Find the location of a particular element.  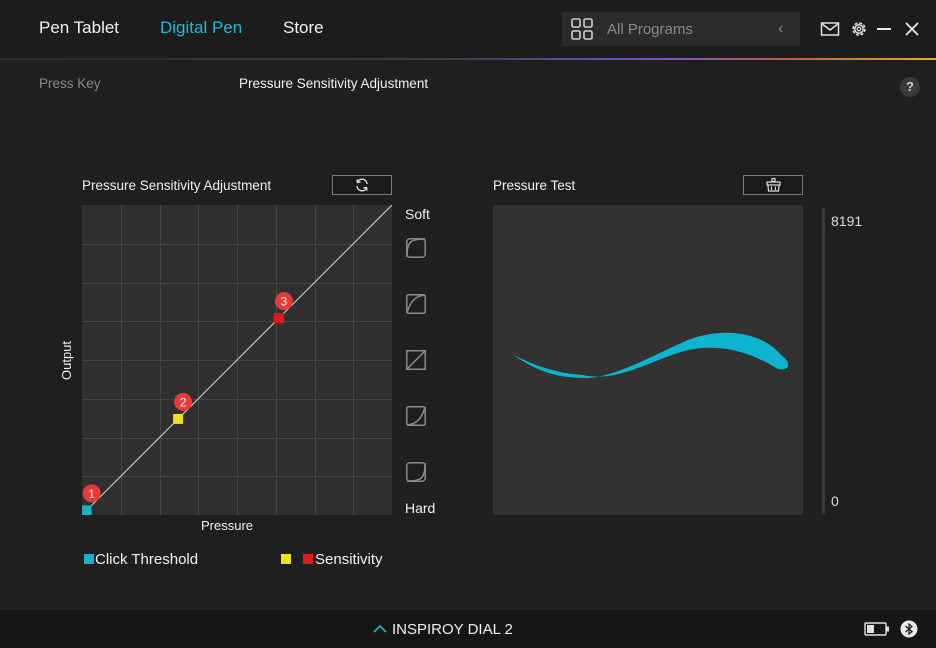

soft-label: Soft is located at coordinates (417, 214).